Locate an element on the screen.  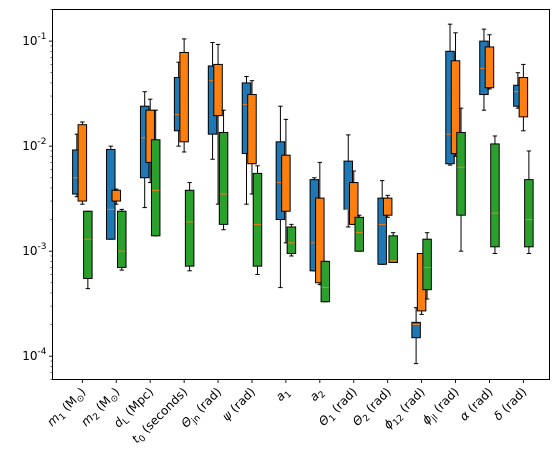
y-tick-label: 10⁻² is located at coordinates (34, 145).